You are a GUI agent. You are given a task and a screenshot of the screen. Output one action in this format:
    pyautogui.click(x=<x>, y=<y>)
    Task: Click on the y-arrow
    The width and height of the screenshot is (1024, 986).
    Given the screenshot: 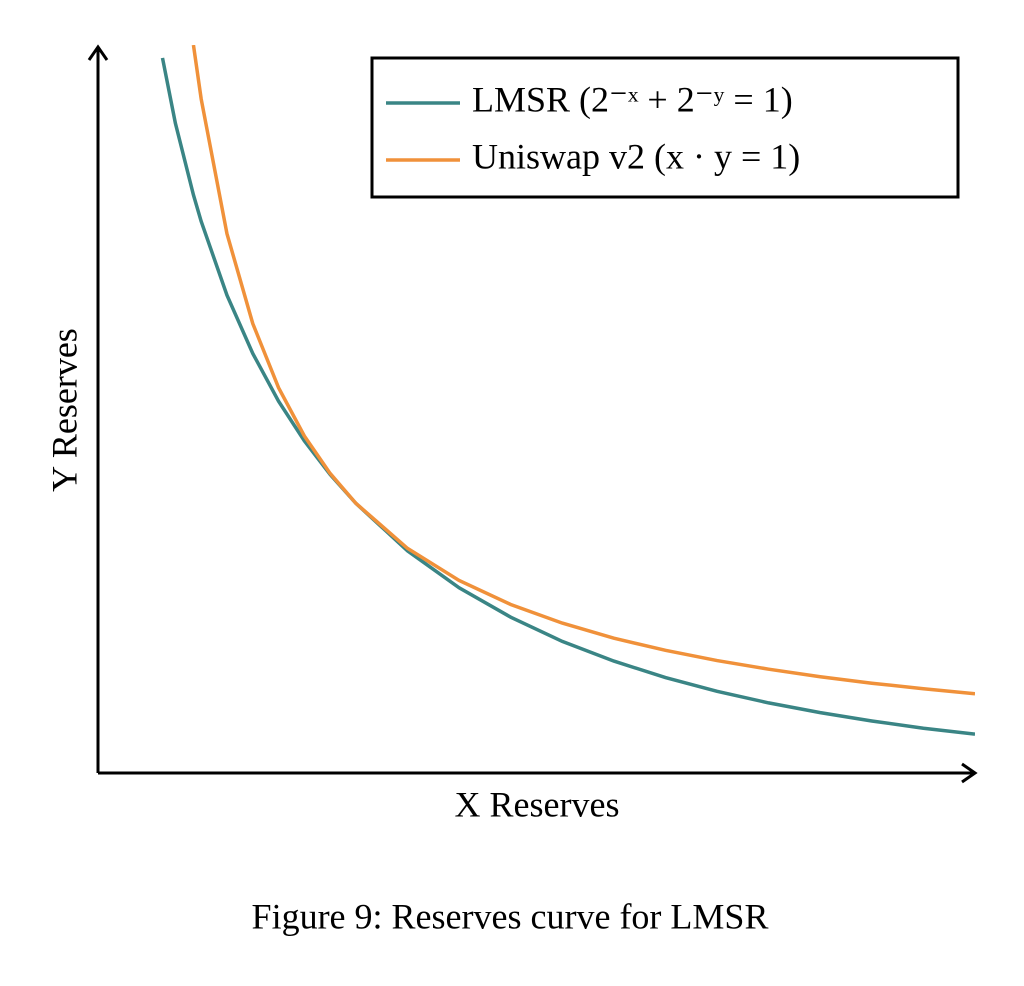 What is the action you would take?
    pyautogui.click(x=98, y=52)
    